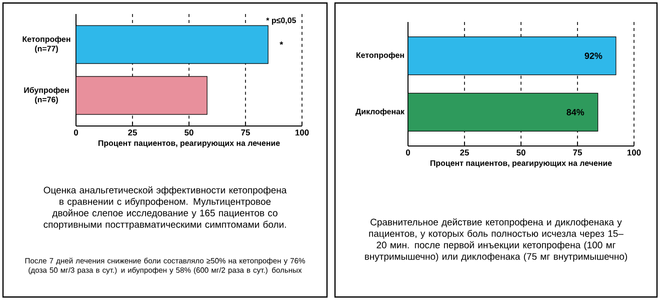  Describe the element at coordinates (575, 112) in the screenshot. I see `data-label: 84%` at that location.